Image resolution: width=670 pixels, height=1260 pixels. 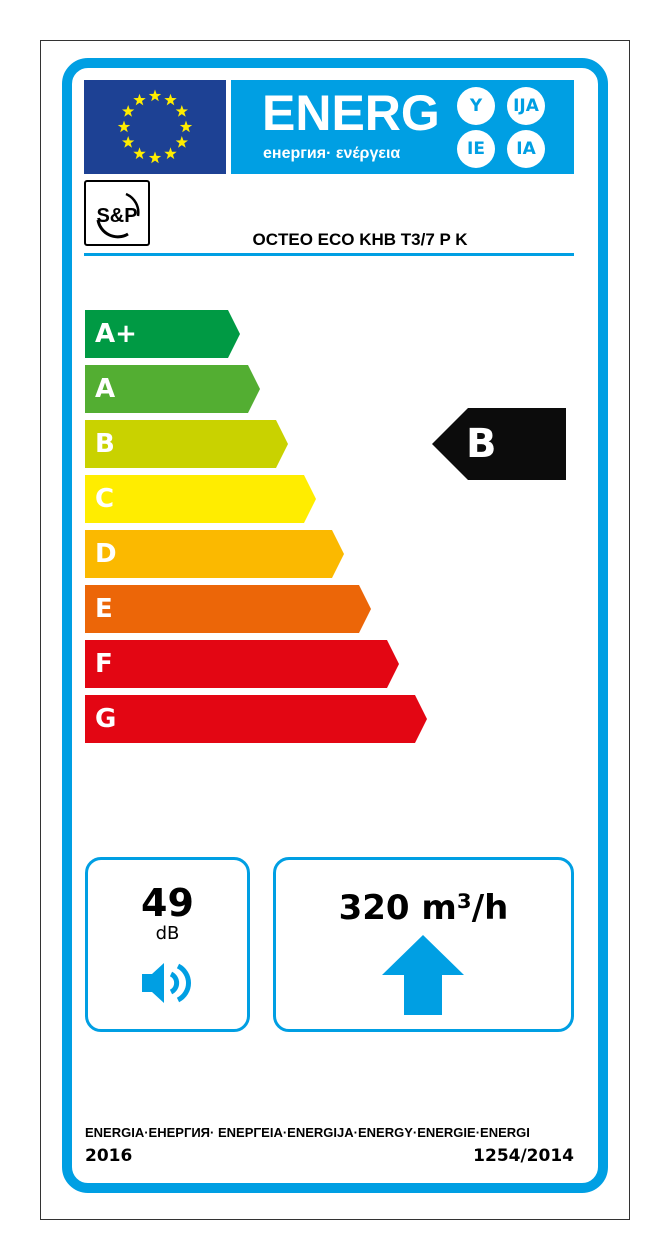 What do you see at coordinates (242, 664) in the screenshot?
I see `energy-class-bar-F: F` at bounding box center [242, 664].